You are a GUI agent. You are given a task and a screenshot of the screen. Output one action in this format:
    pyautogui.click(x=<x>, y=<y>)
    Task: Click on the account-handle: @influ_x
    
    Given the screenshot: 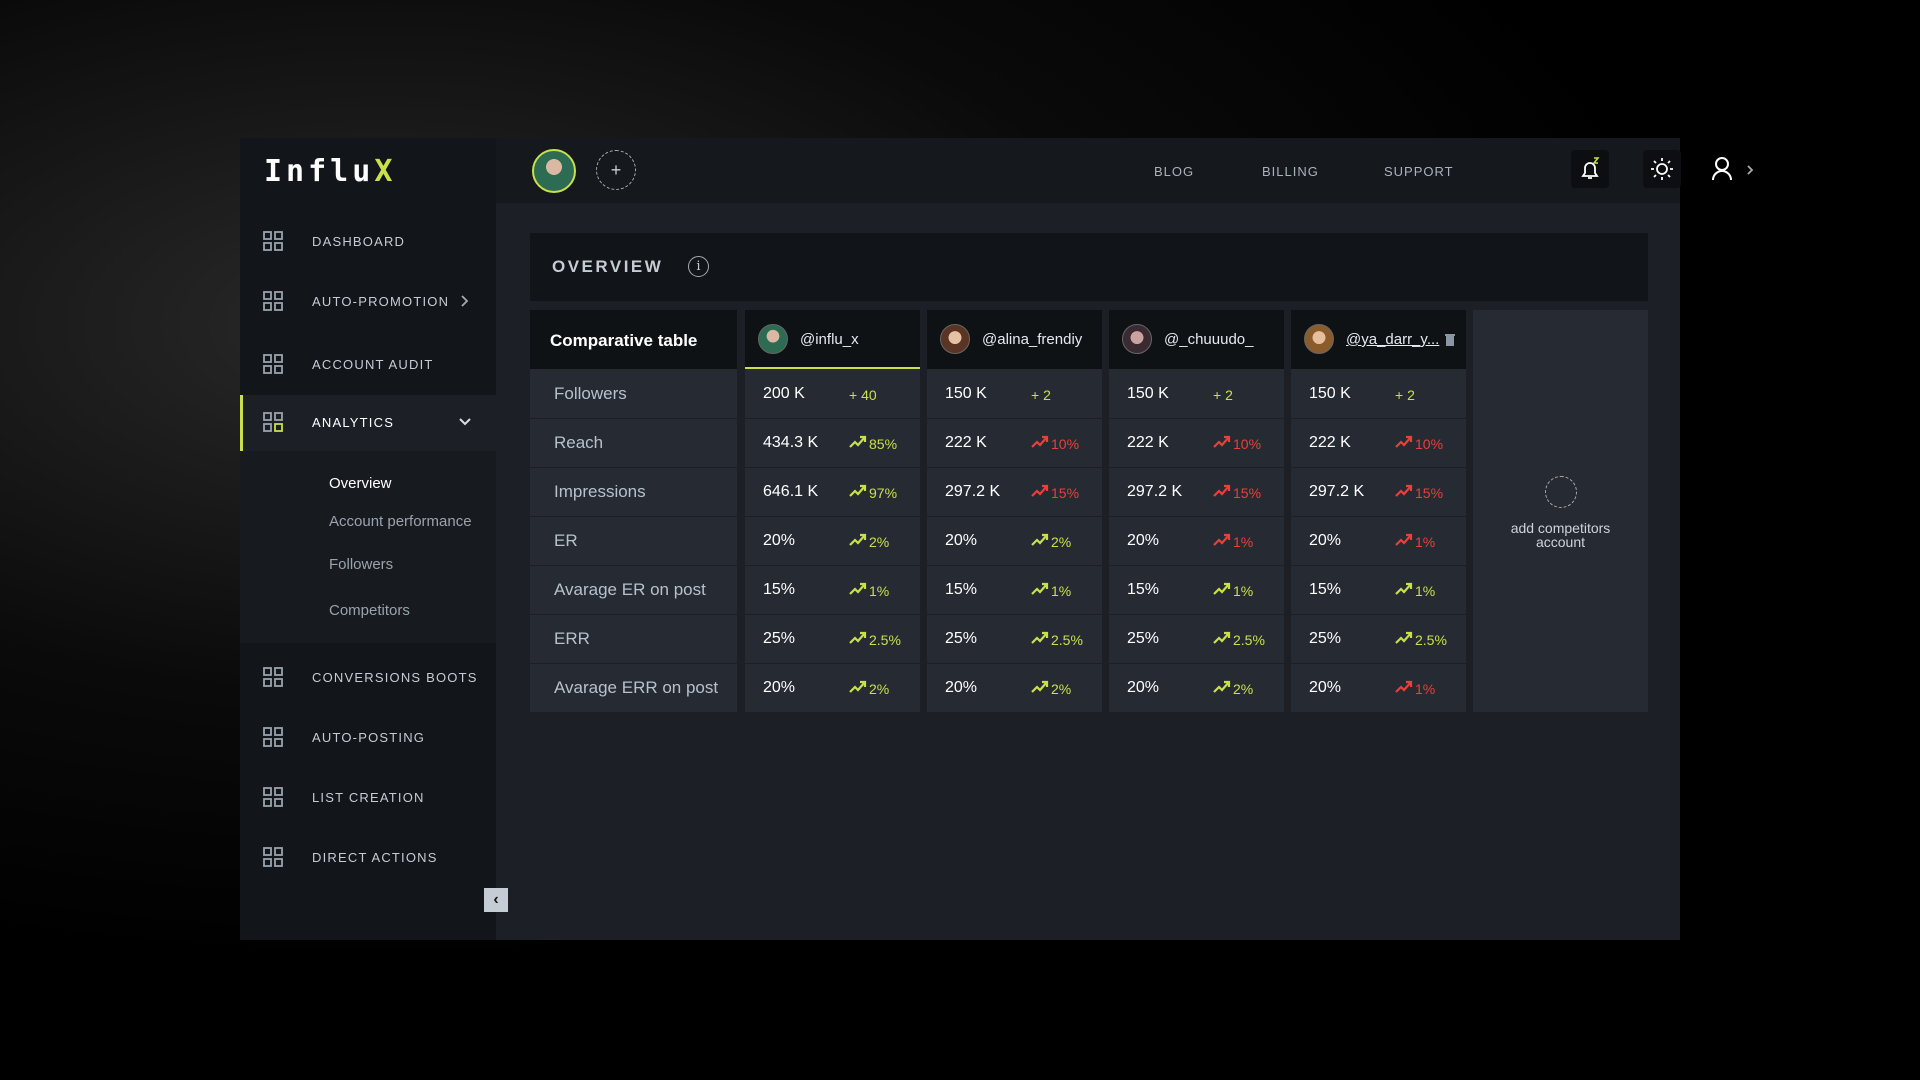 What is the action you would take?
    pyautogui.click(x=829, y=339)
    